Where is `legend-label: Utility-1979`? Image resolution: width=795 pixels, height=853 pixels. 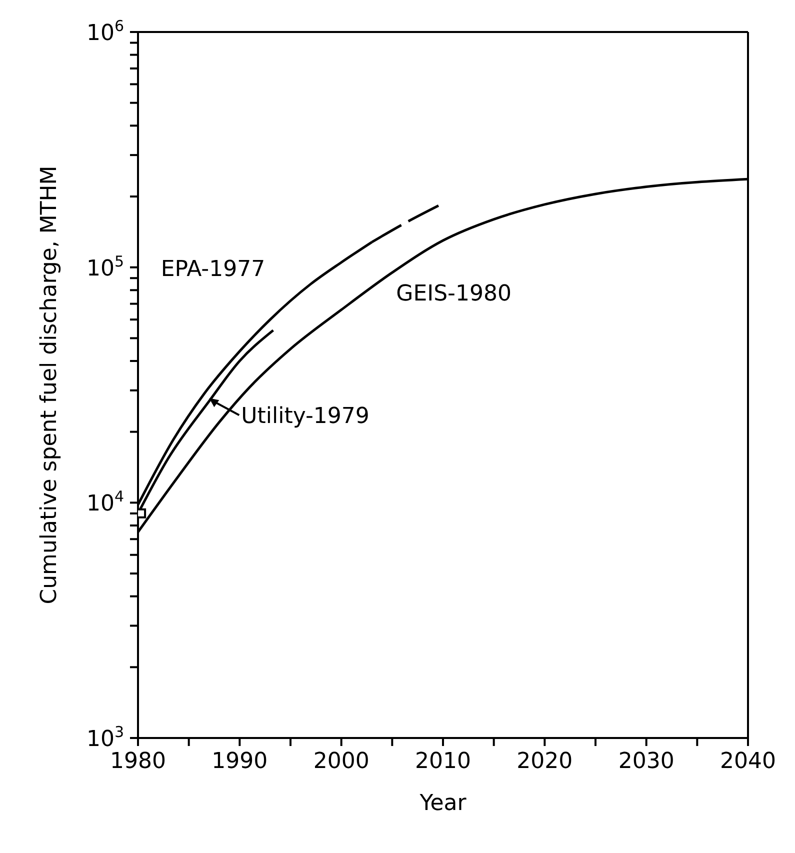
legend-label: Utility-1979 is located at coordinates (305, 417).